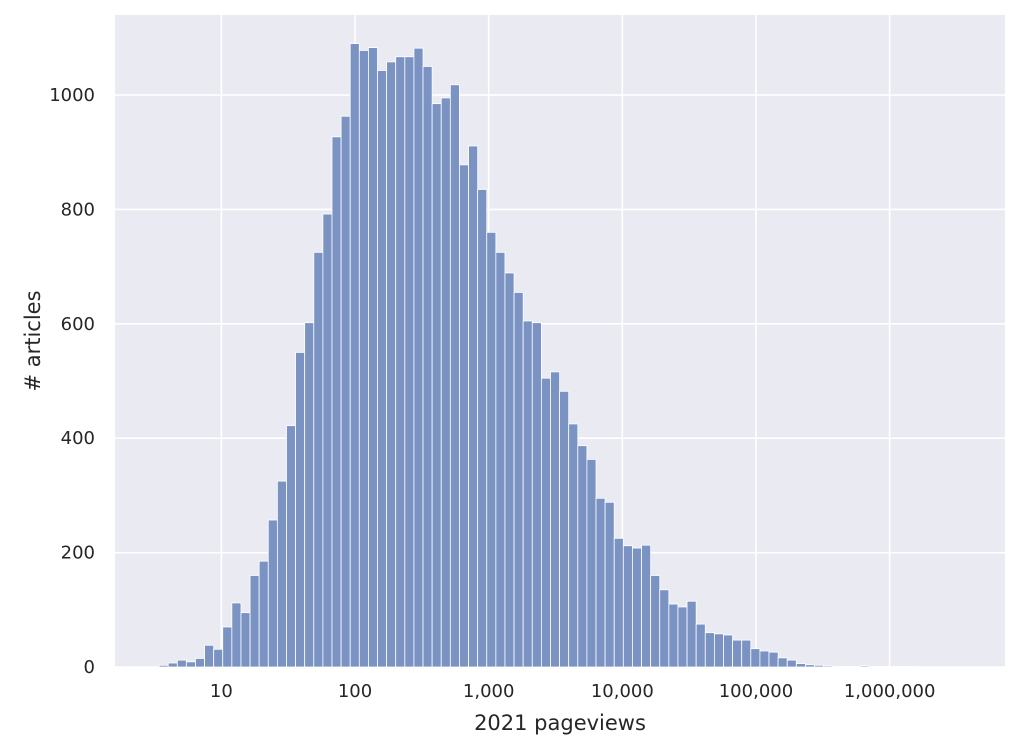  I want to click on y-tick-label: 800, so click(78, 209).